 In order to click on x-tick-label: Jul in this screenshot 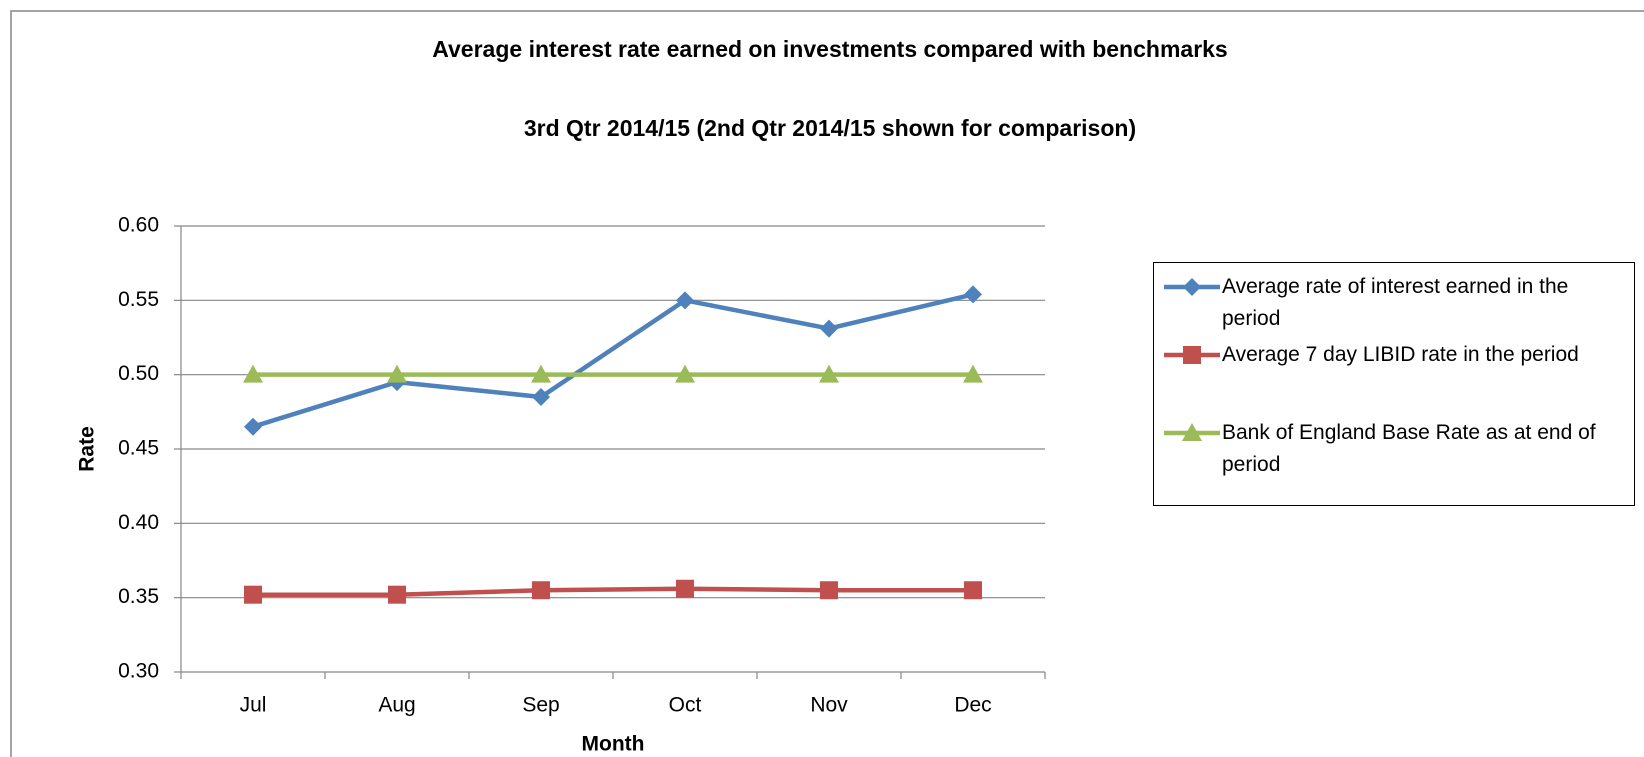, I will do `click(253, 705)`.